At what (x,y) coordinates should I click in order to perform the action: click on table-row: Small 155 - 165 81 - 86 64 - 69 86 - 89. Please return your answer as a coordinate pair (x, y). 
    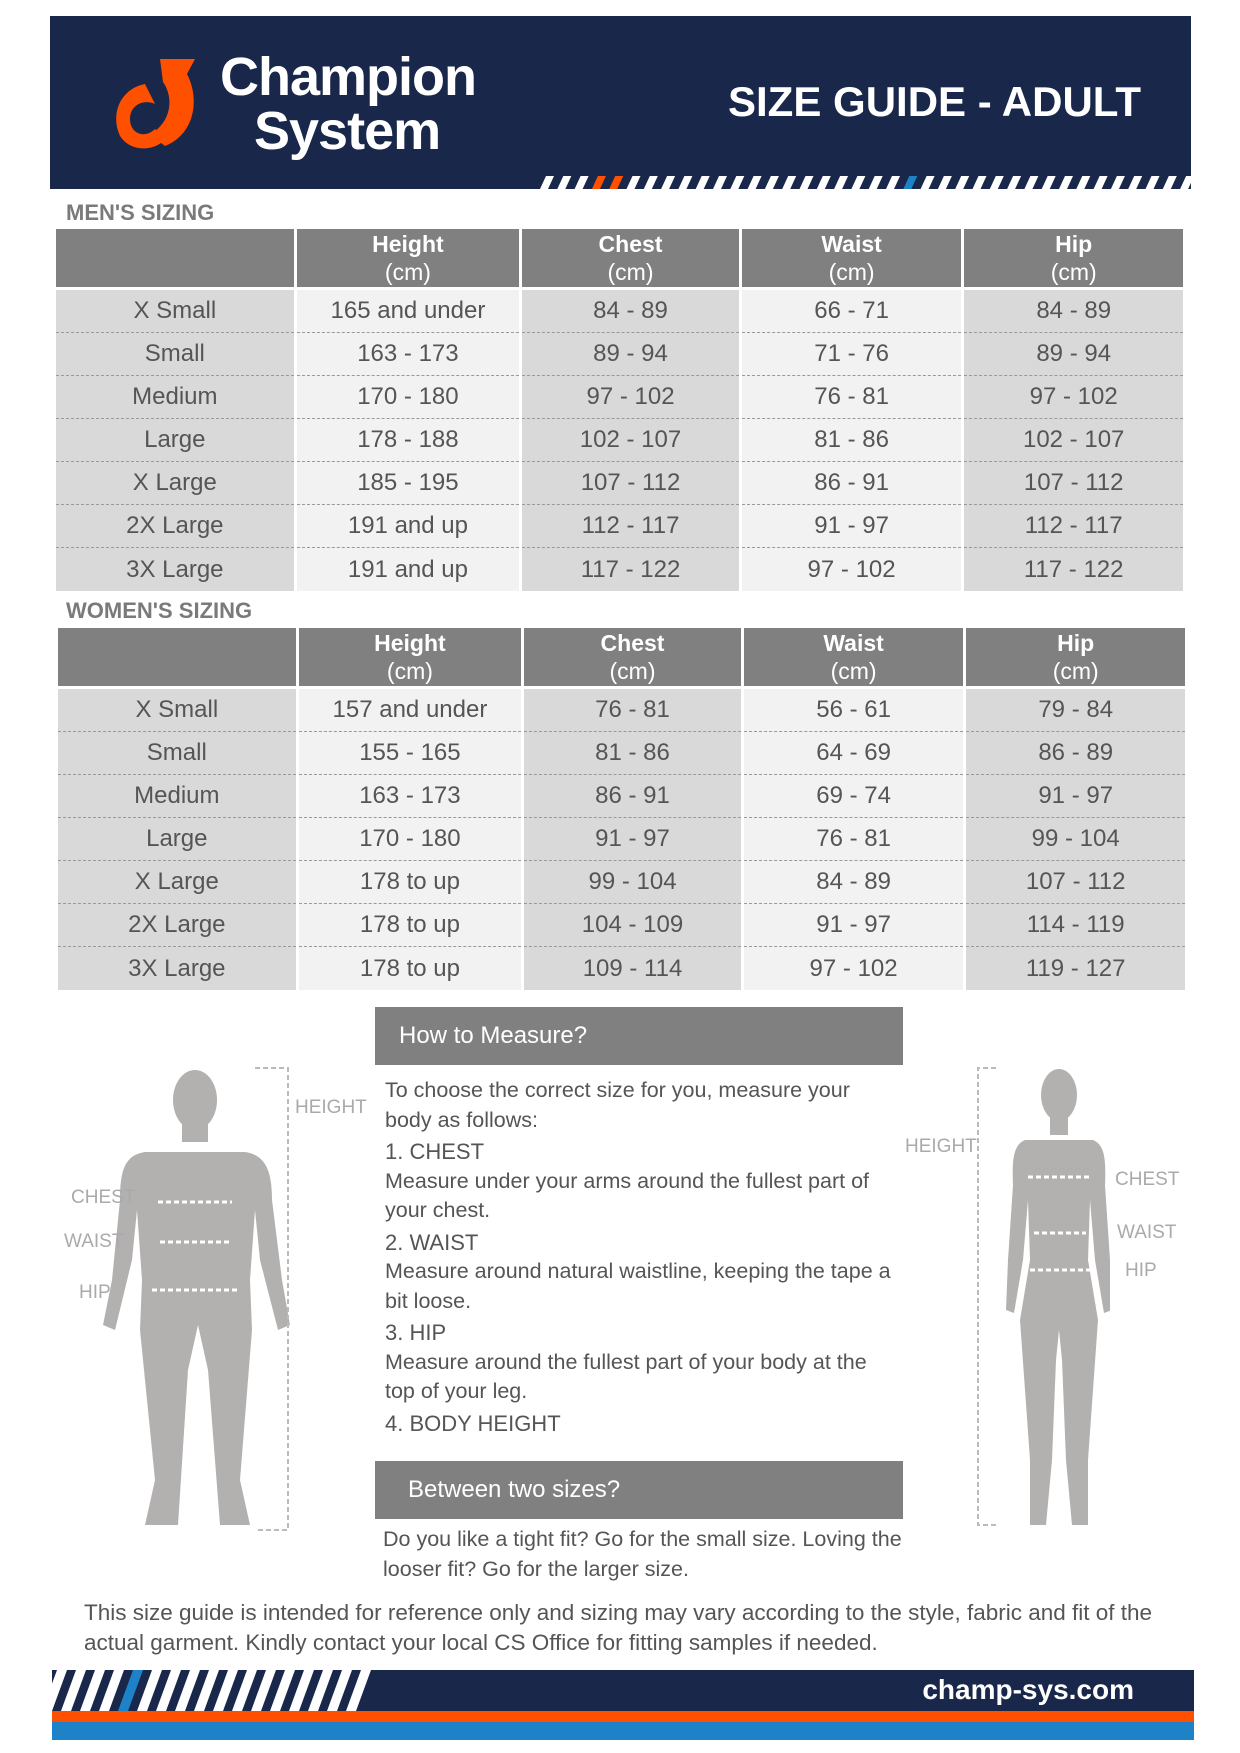
    Looking at the image, I should click on (621, 753).